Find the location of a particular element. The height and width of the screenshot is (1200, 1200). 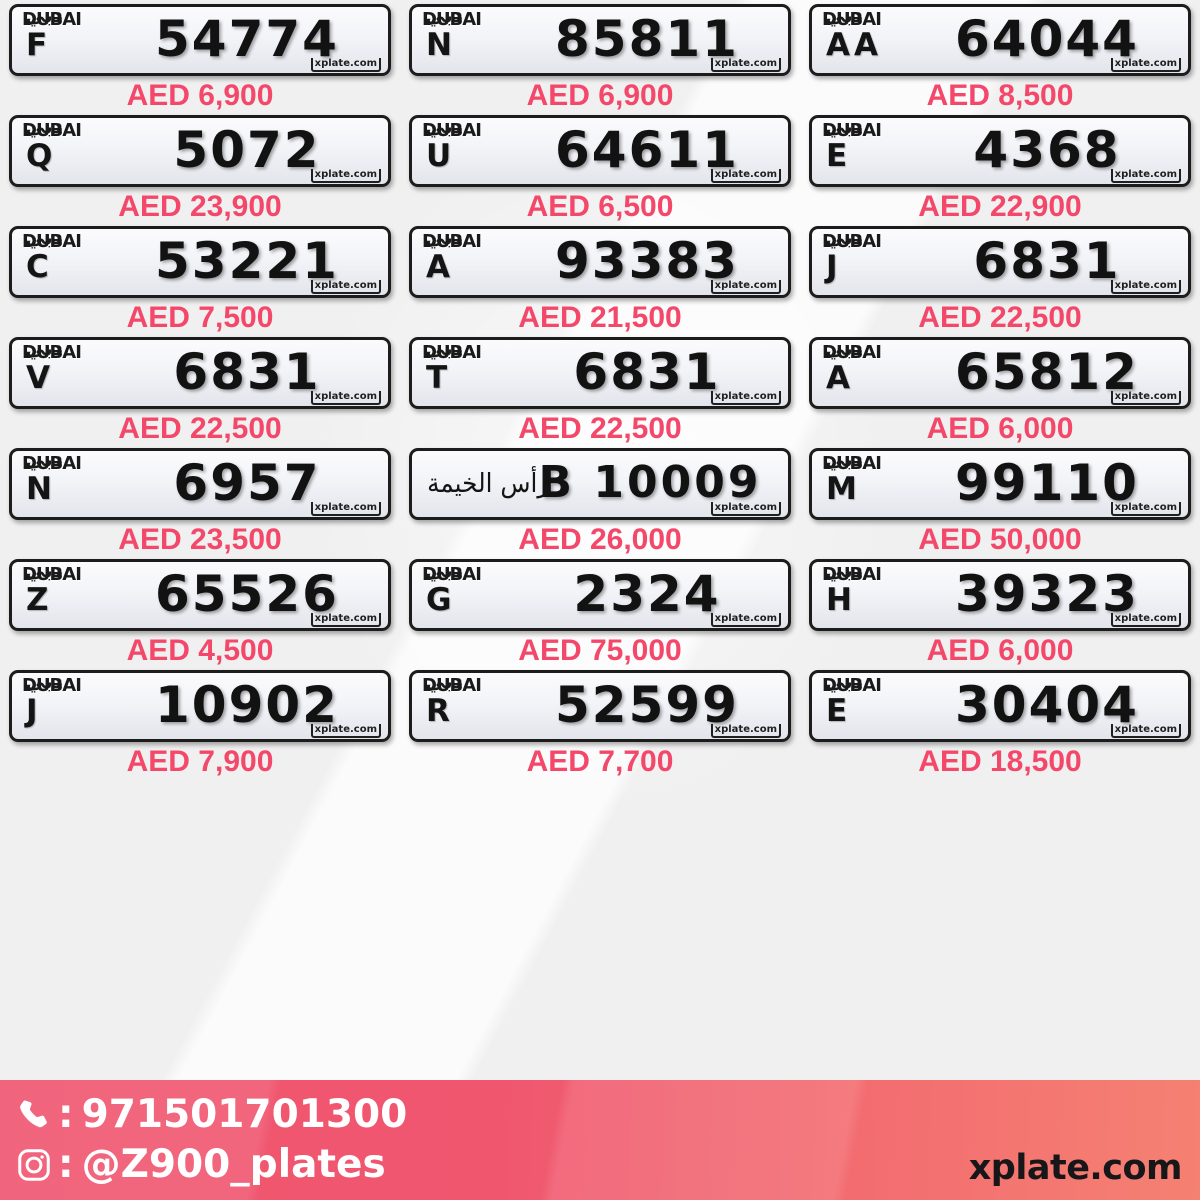

plate-number: 5072 is located at coordinates (247, 150).